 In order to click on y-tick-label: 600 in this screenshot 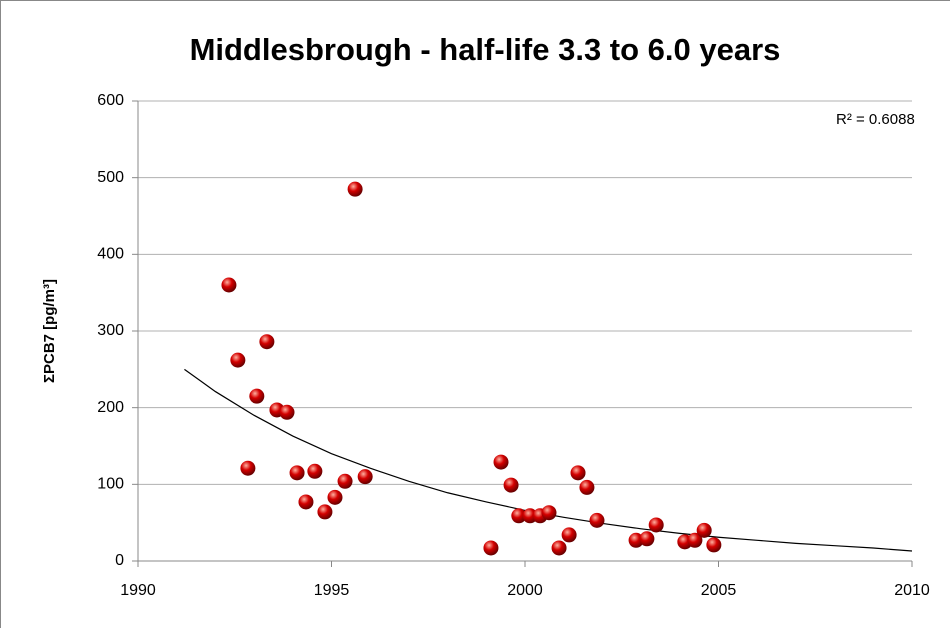, I will do `click(110, 100)`.